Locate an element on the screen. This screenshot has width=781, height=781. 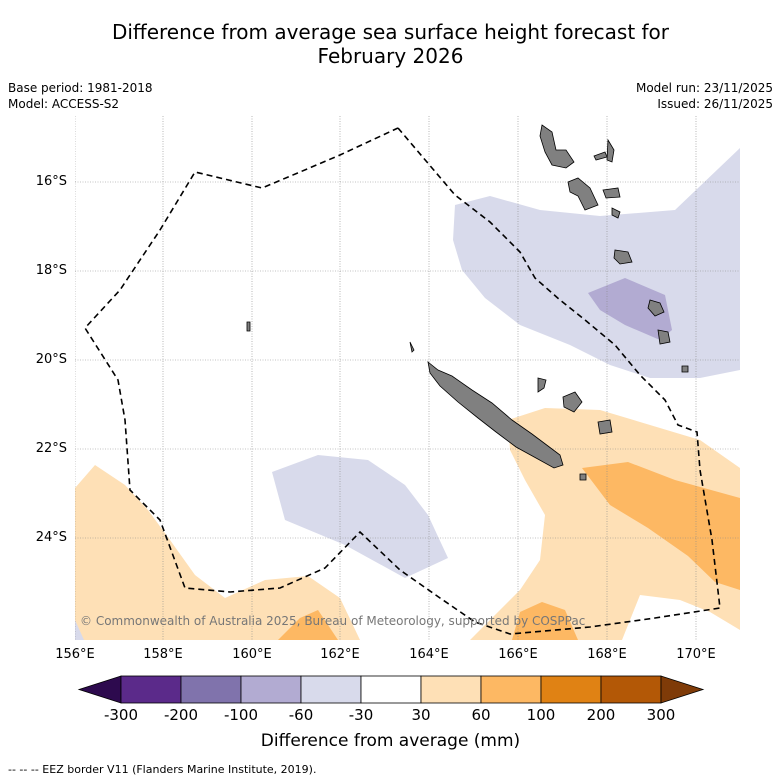
lon-label-168e: 168°E is located at coordinates (607, 654).